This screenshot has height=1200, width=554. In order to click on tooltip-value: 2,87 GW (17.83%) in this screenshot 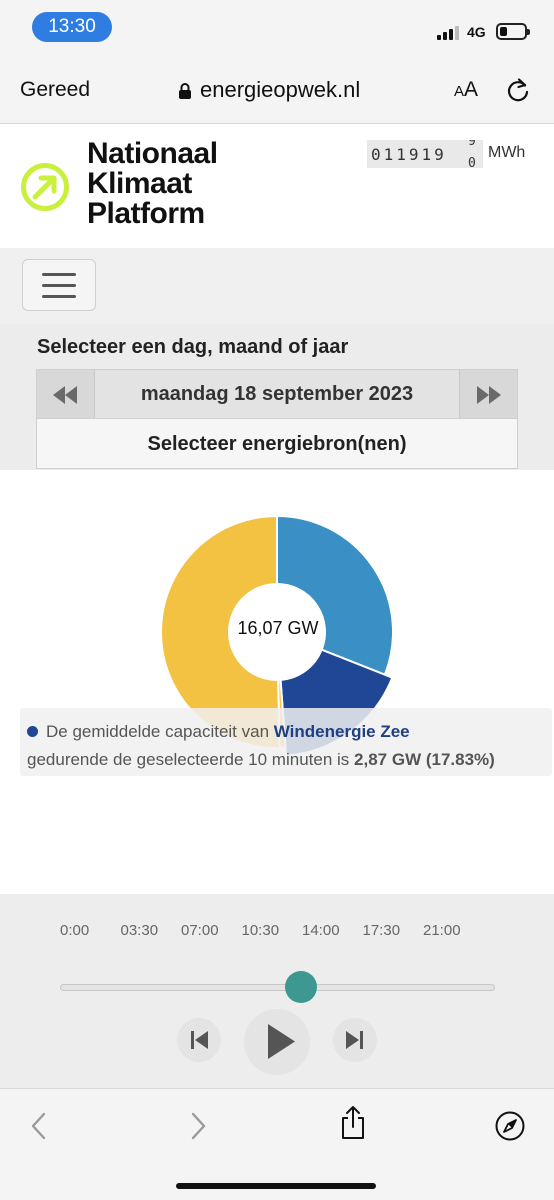, I will do `click(424, 759)`.